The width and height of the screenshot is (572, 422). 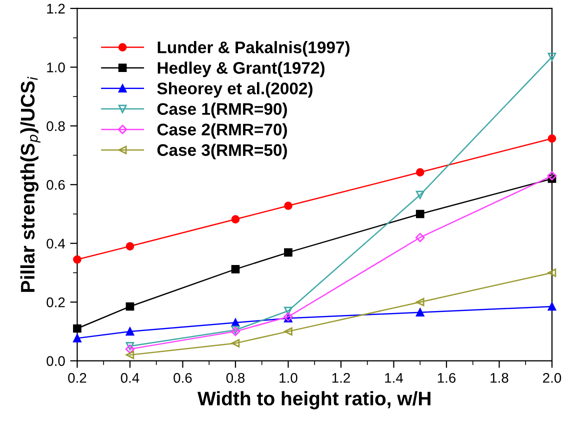 What do you see at coordinates (56, 67) in the screenshot?
I see `y-tick-label: 1.0` at bounding box center [56, 67].